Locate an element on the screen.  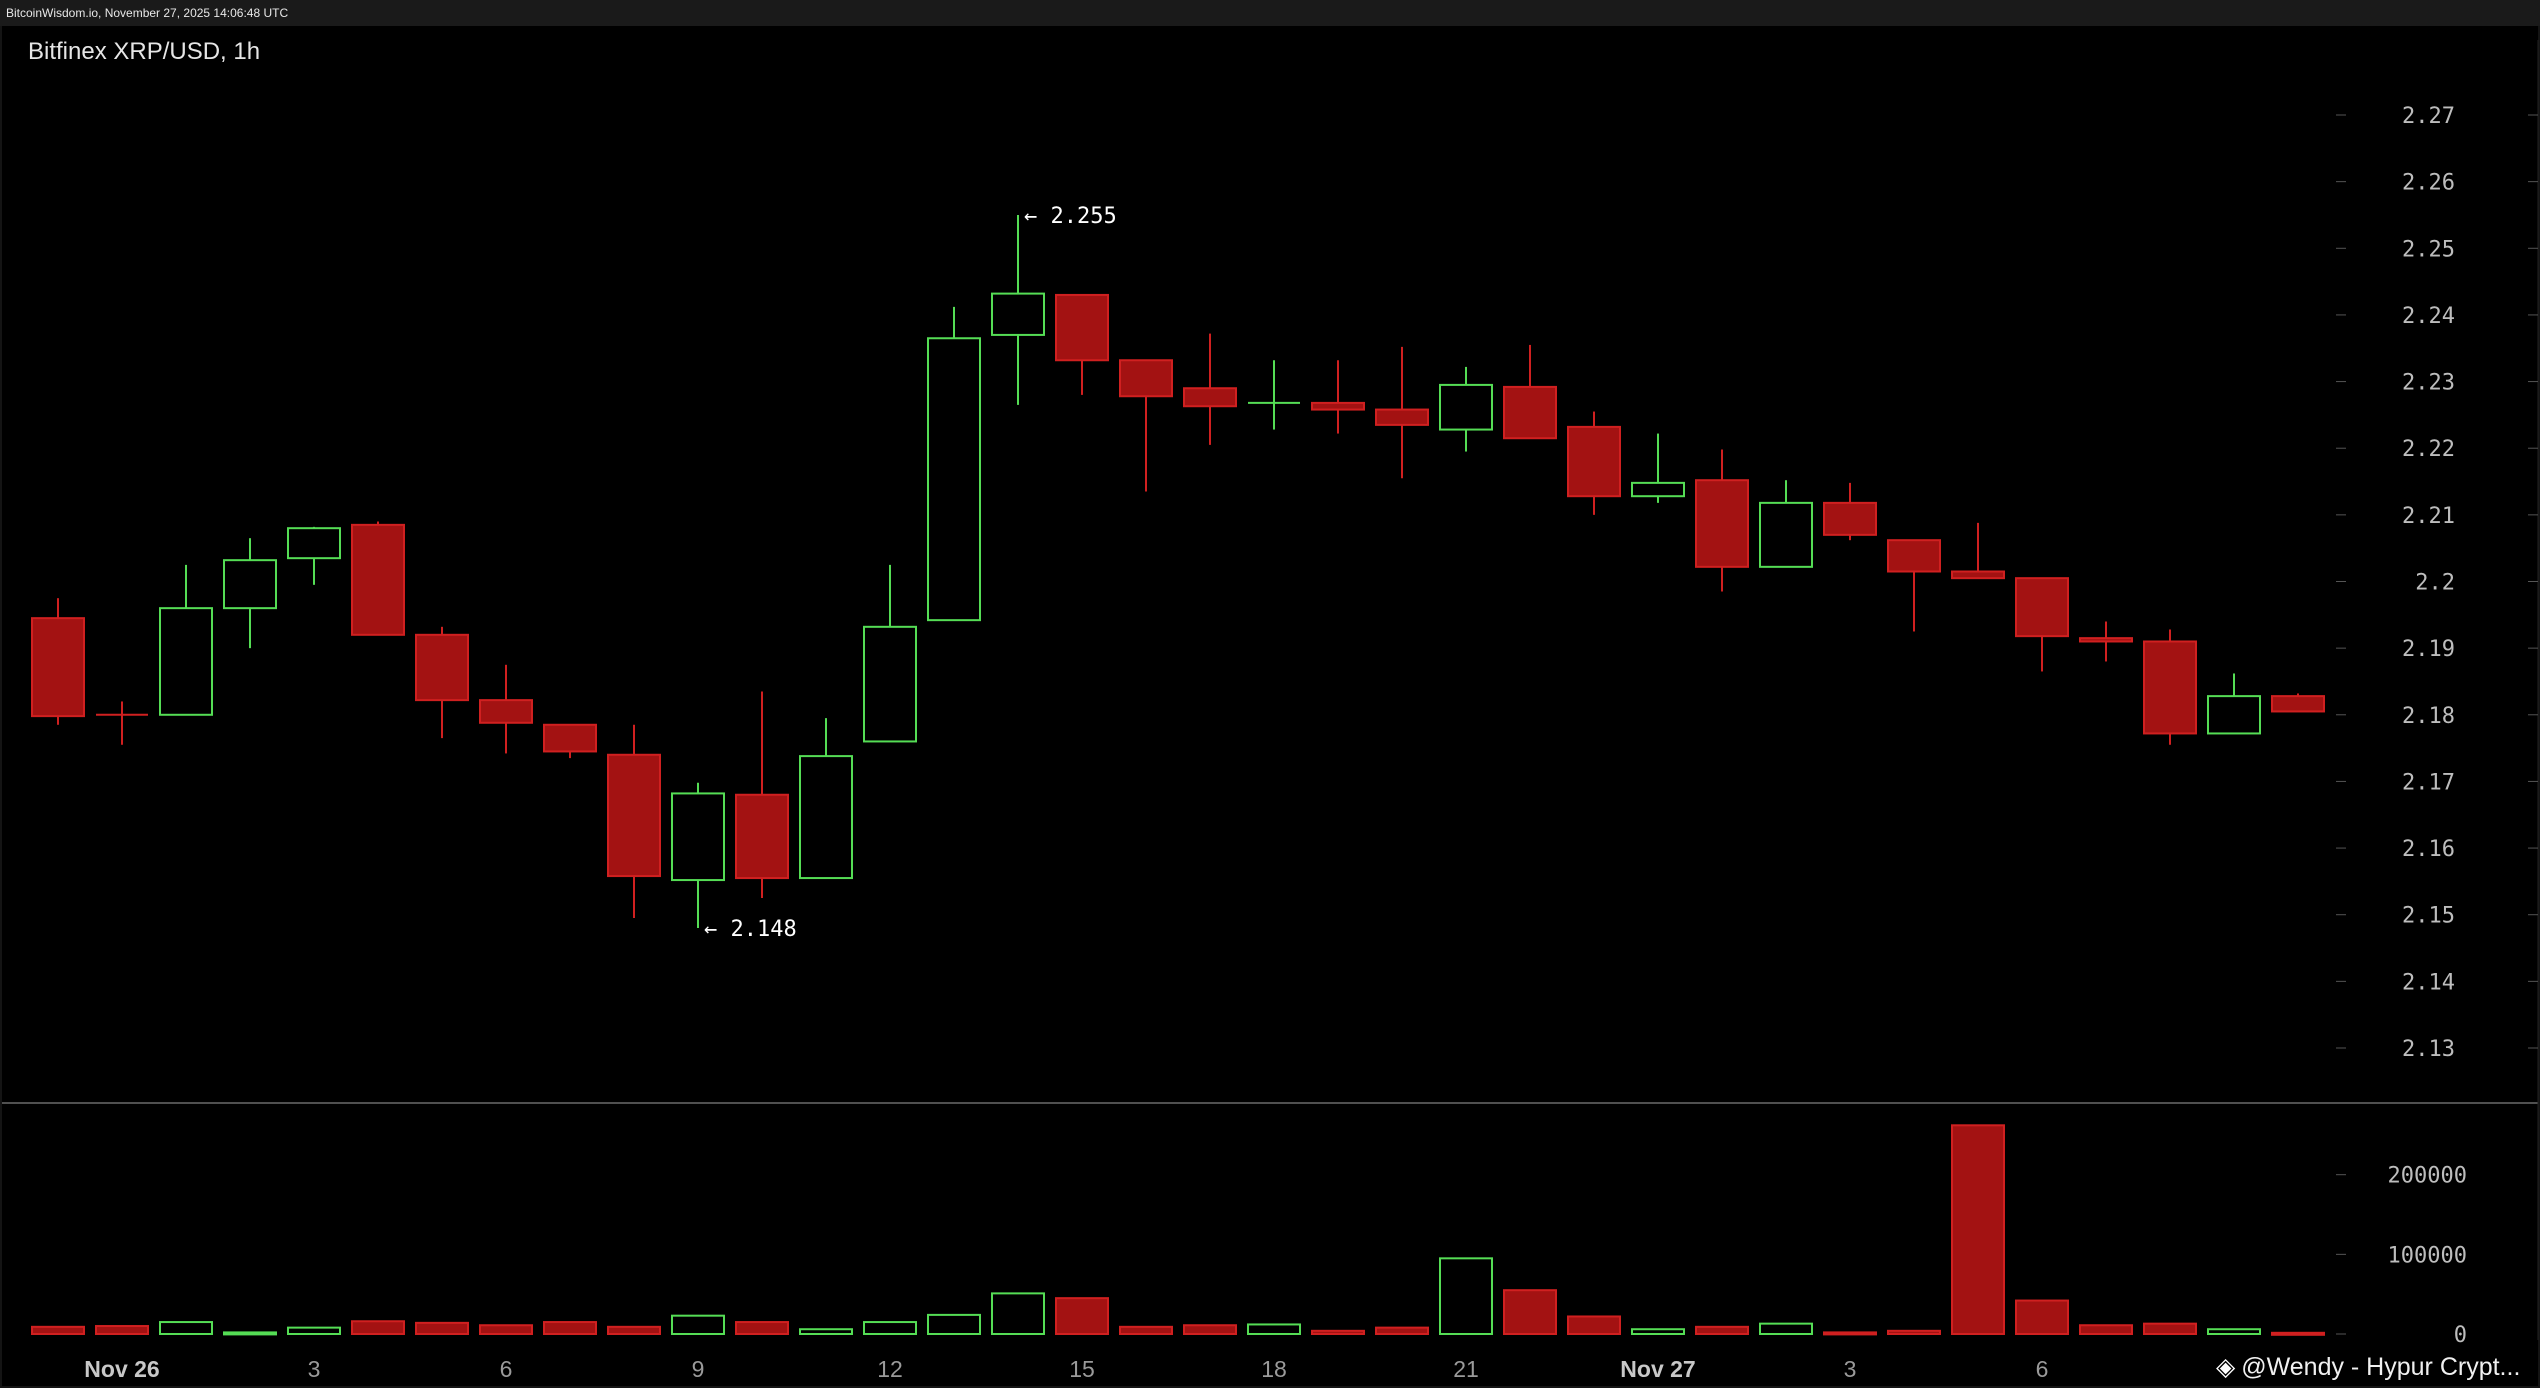
price-annotations: ← 2.255 ← 2.148 is located at coordinates (910, 573).